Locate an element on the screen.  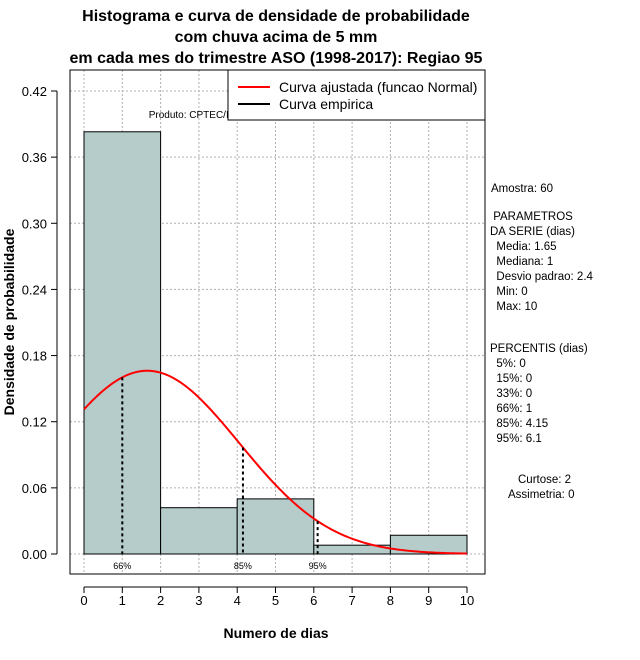
y-tick-label: 0.42 is located at coordinates (34, 91).